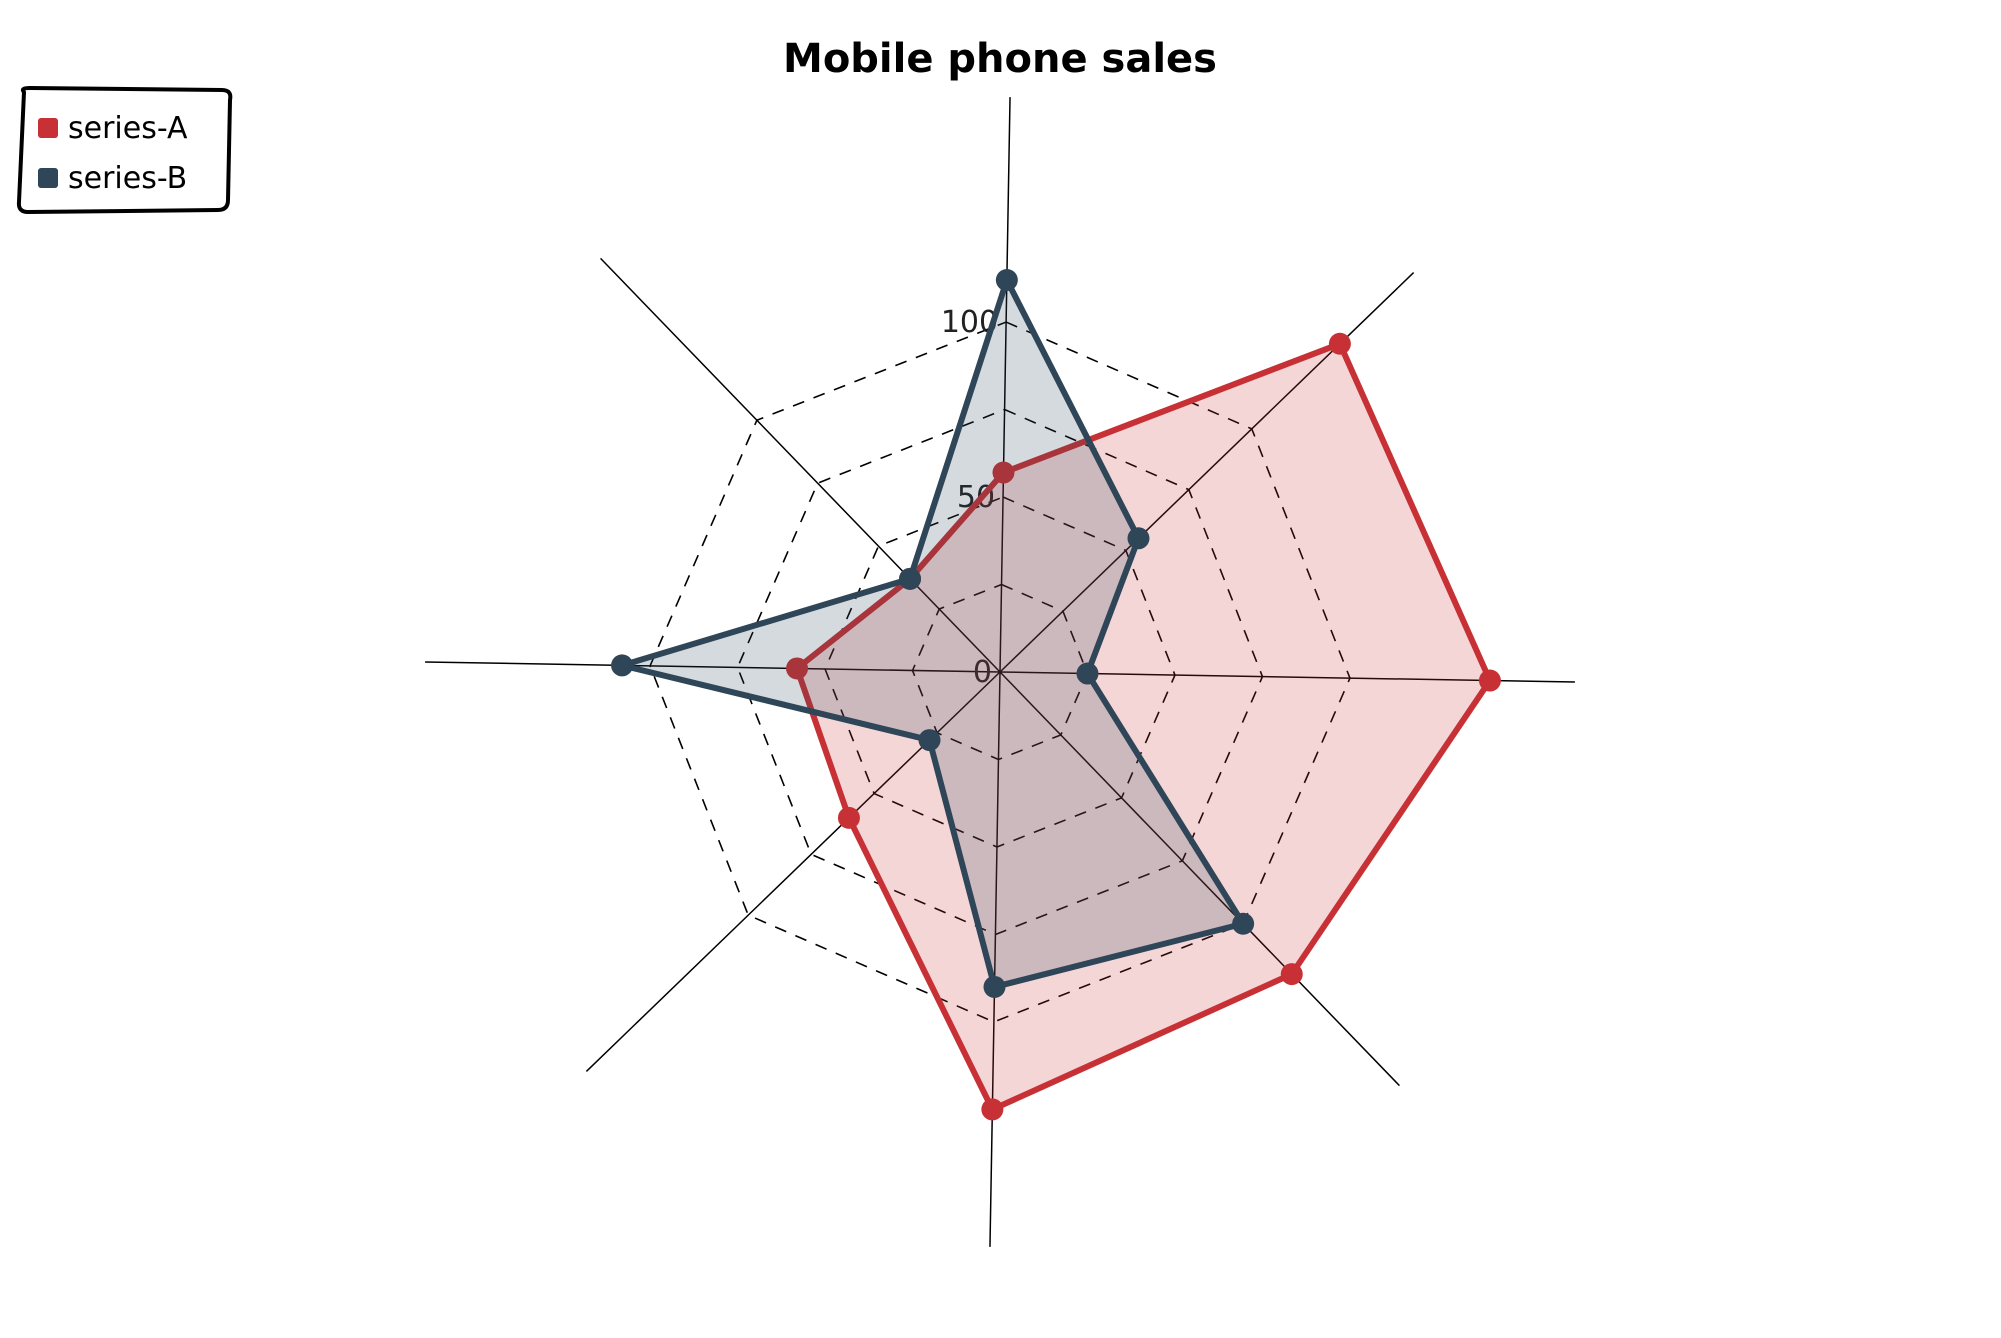 Image resolution: width=2001 pixels, height=1338 pixels. I want to click on legend-label: series-A, so click(128, 128).